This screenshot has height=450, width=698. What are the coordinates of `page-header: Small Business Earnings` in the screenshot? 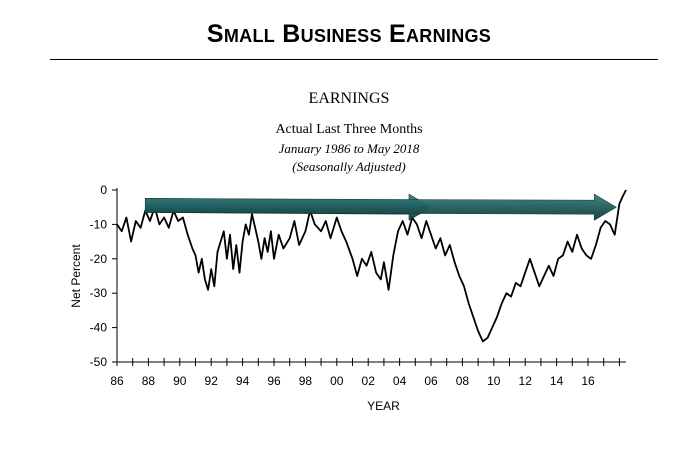 It's located at (349, 34).